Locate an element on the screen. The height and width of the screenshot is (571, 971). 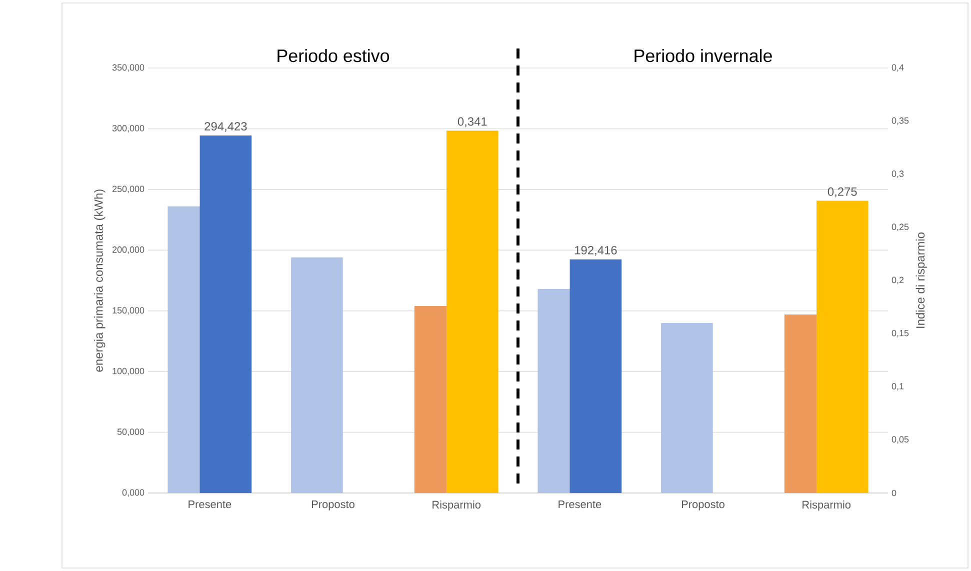
y2-tick-label: 0,3 is located at coordinates (898, 174).